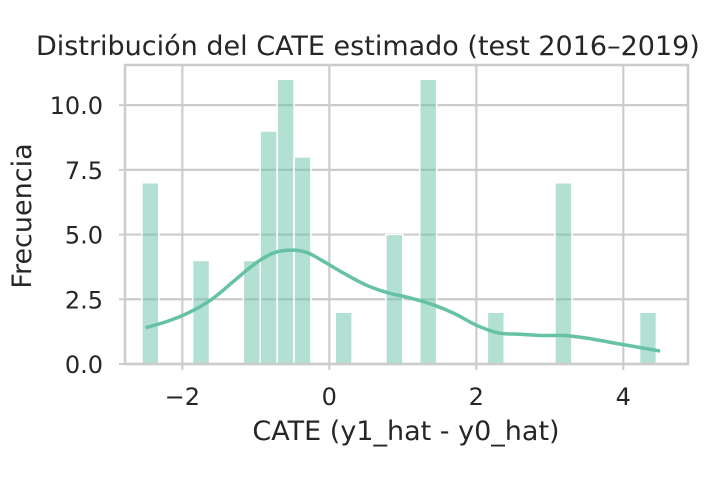  What do you see at coordinates (76, 106) in the screenshot?
I see `y-tick-label: 10.0` at bounding box center [76, 106].